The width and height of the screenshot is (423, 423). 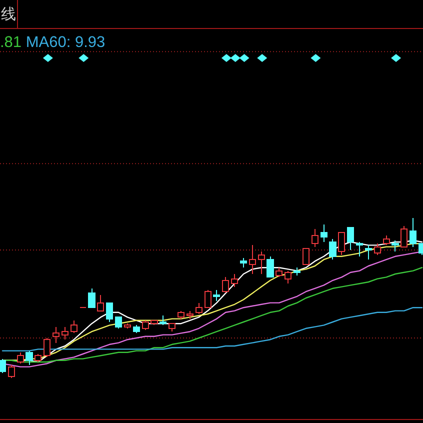 What do you see at coordinates (11, 42) in the screenshot?
I see `text: .81` at bounding box center [11, 42].